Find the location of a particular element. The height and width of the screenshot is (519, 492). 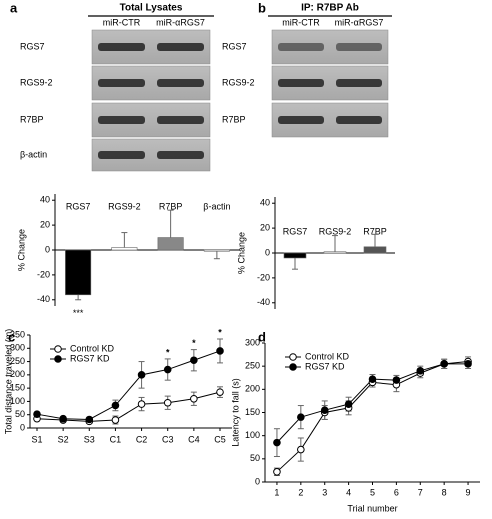

panel-label: d is located at coordinates (262, 336).